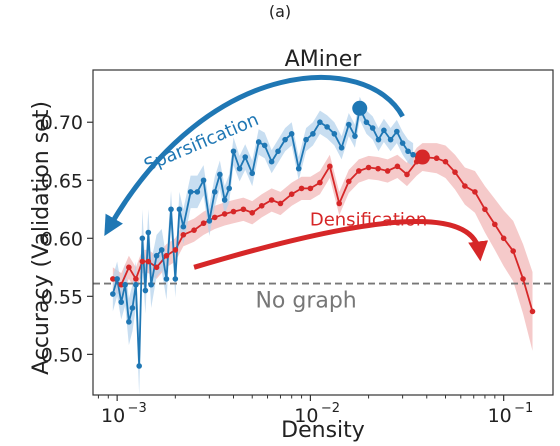 This screenshot has height=446, width=560. Describe the element at coordinates (305, 301) in the screenshot. I see `baseline-label: No graph` at that location.